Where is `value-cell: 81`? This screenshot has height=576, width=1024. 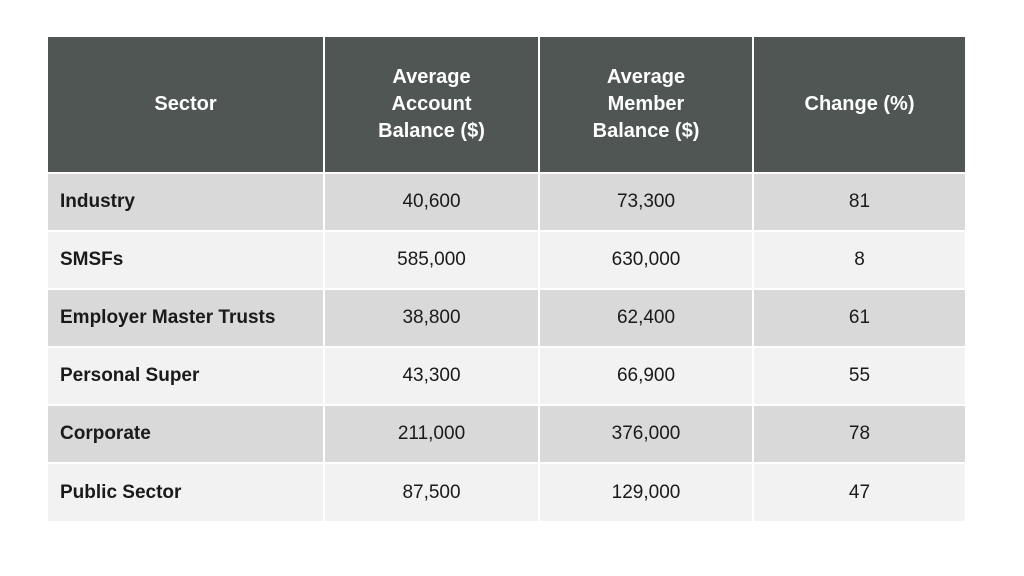
value-cell: 81 is located at coordinates (858, 202).